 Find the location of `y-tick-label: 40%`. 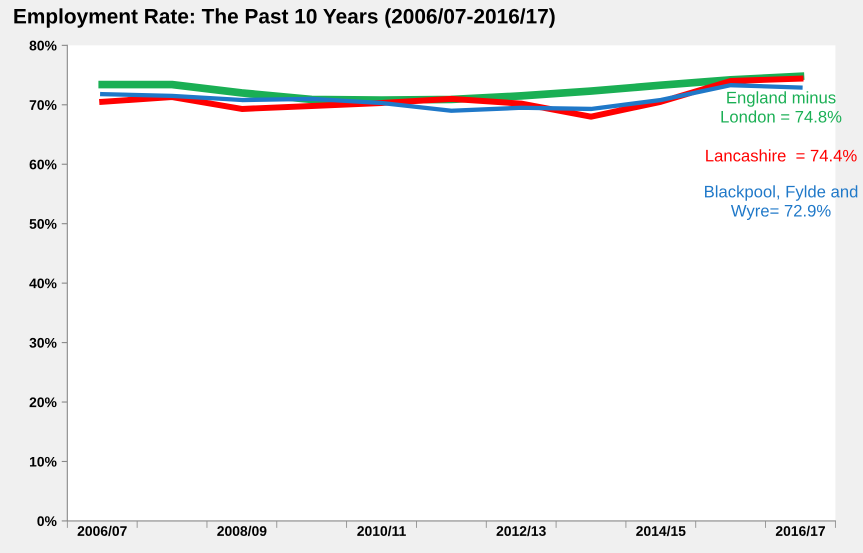

y-tick-label: 40% is located at coordinates (43, 283).